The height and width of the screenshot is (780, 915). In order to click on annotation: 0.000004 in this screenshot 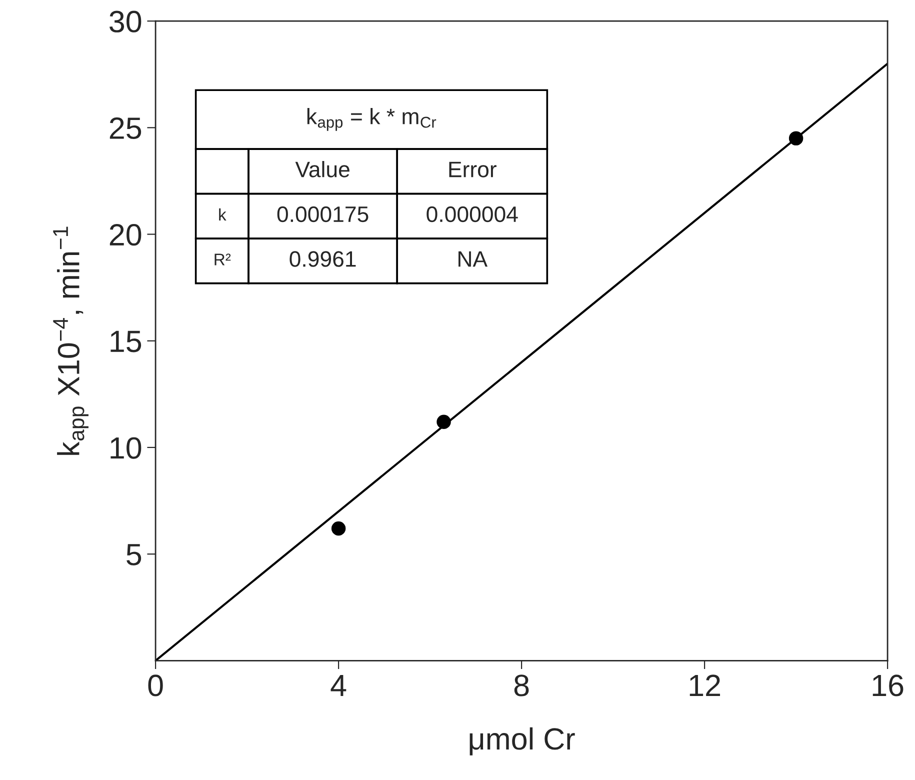, I will do `click(472, 214)`.